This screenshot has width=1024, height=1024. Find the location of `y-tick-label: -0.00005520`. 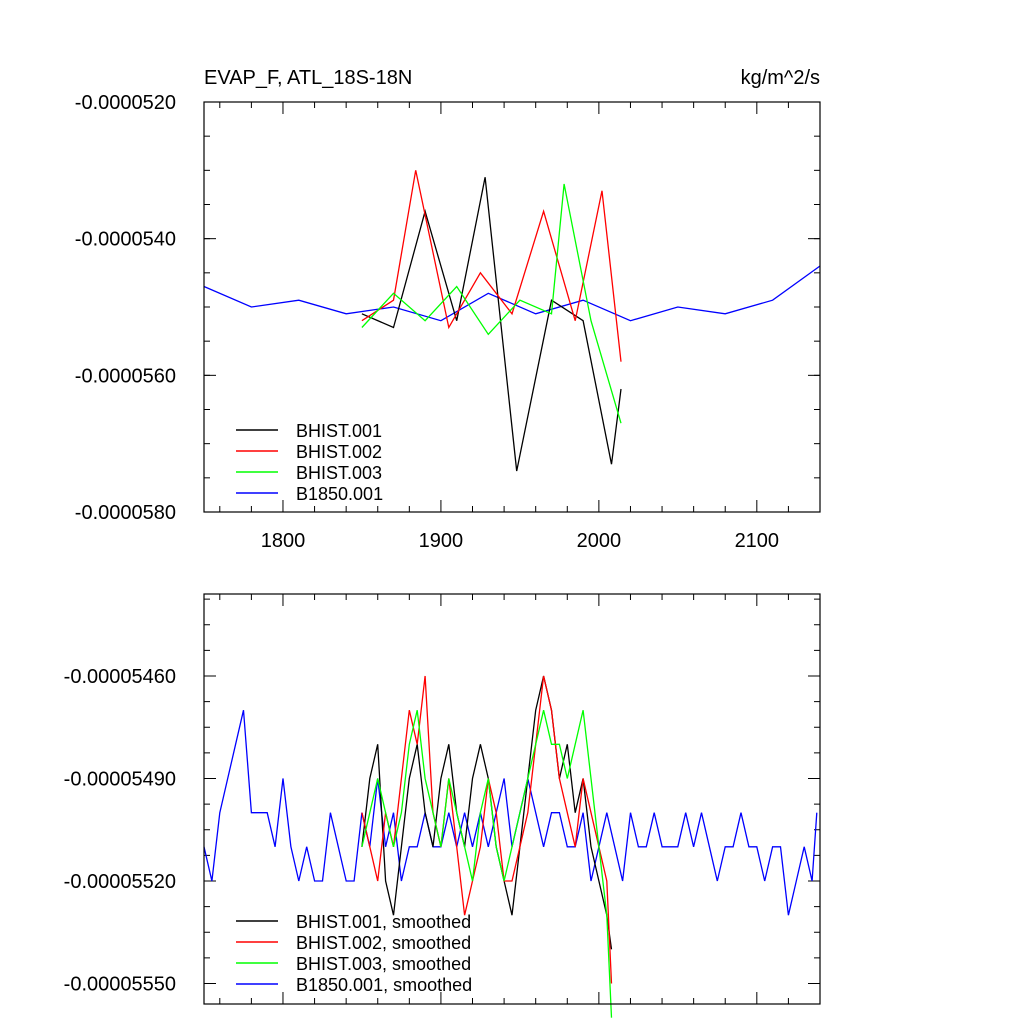

y-tick-label: -0.00005520 is located at coordinates (120, 882).